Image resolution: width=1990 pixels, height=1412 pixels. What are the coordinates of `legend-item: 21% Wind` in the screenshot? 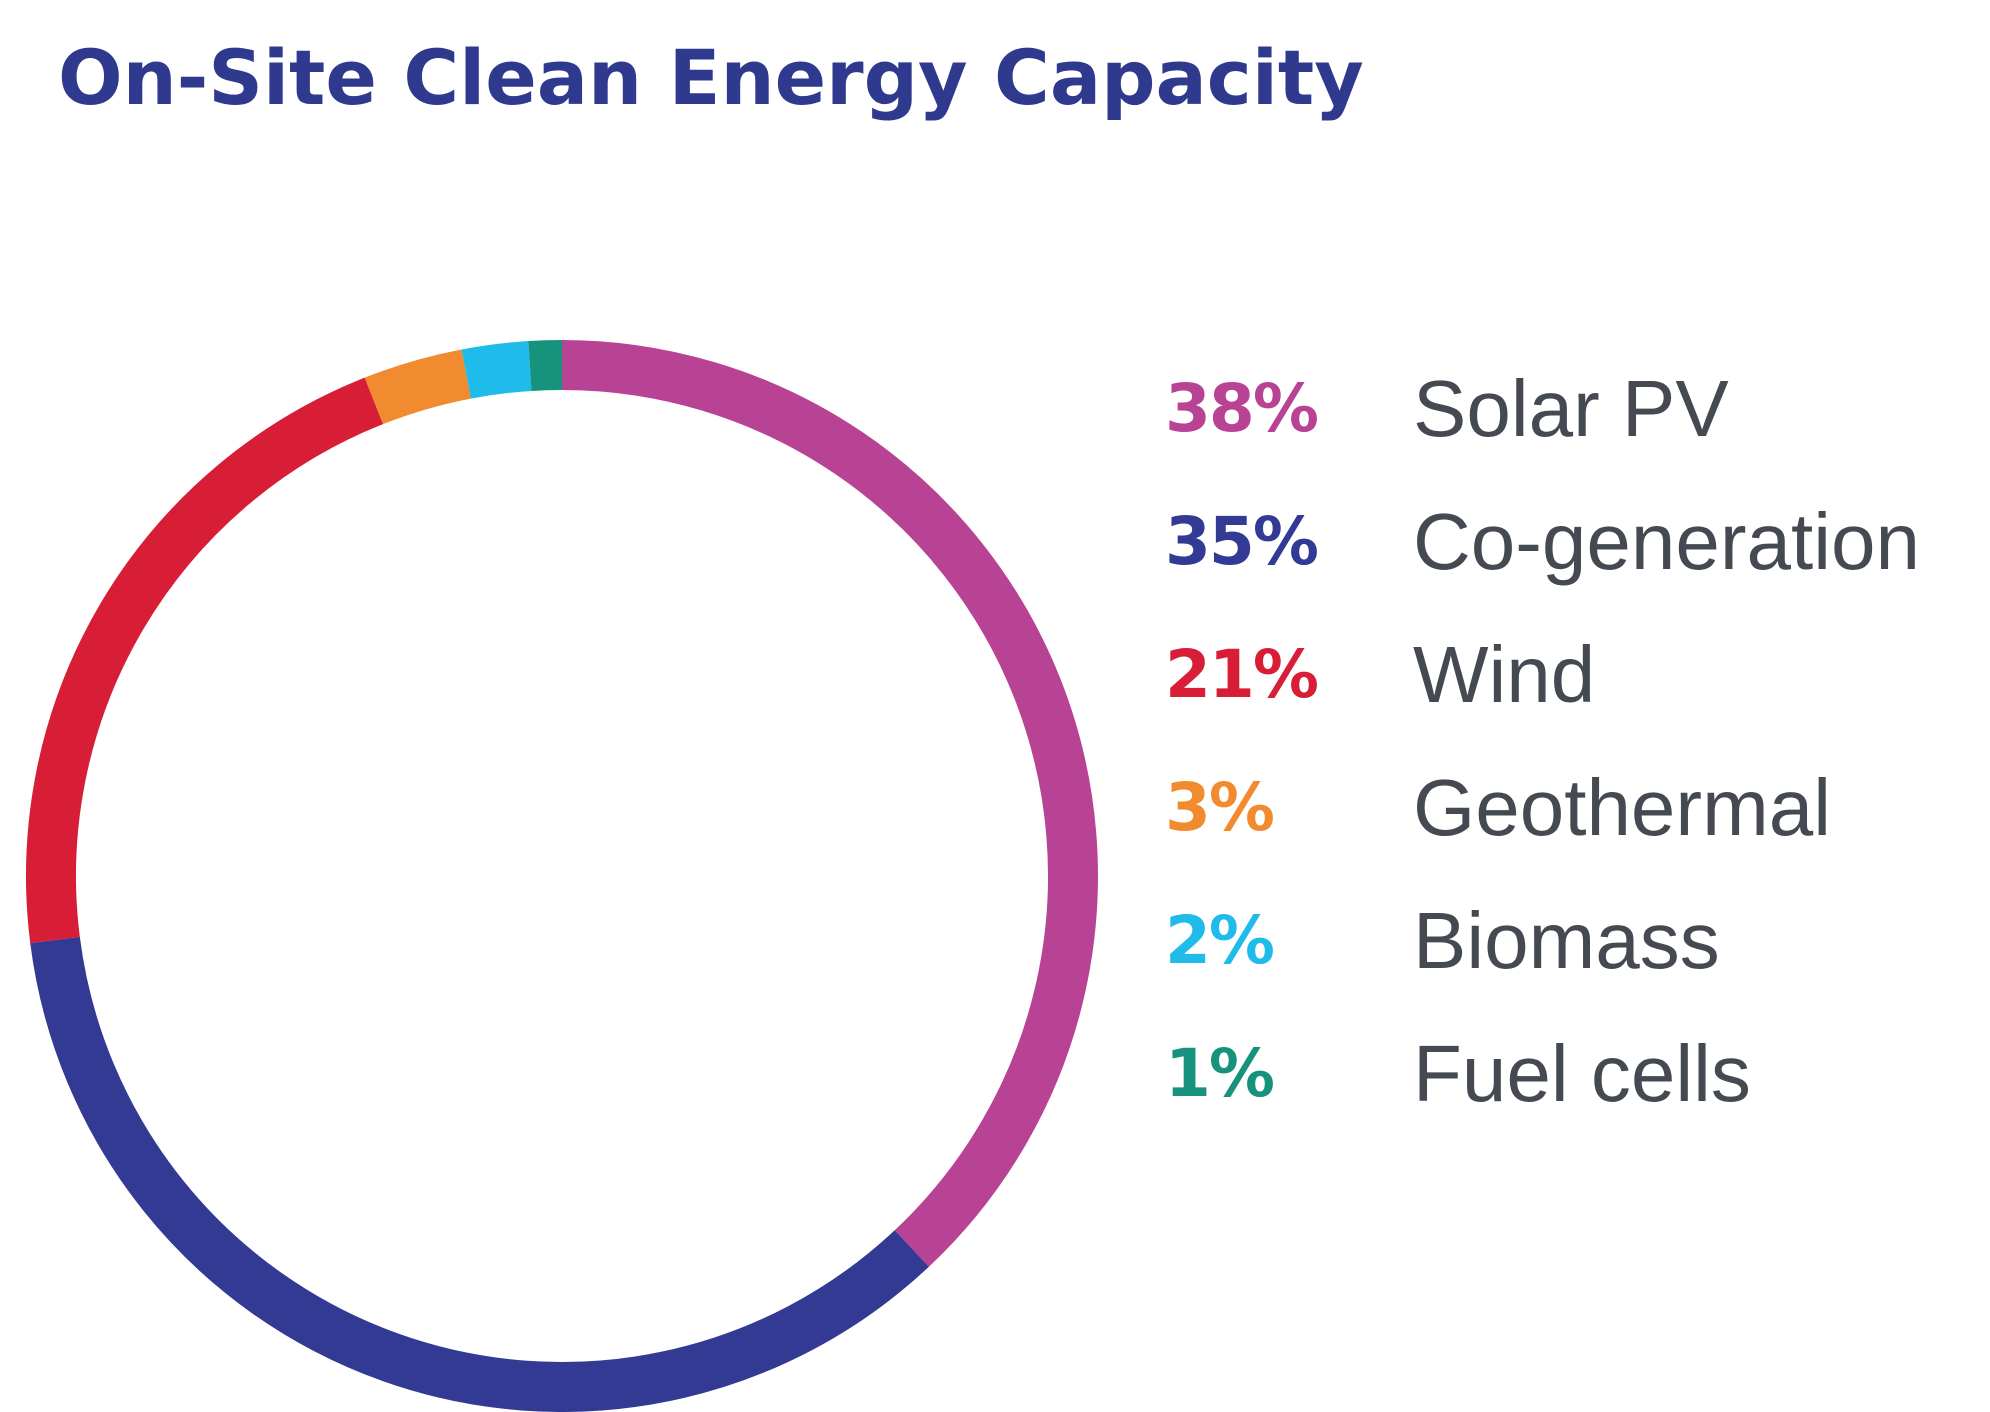 It's located at (1565, 674).